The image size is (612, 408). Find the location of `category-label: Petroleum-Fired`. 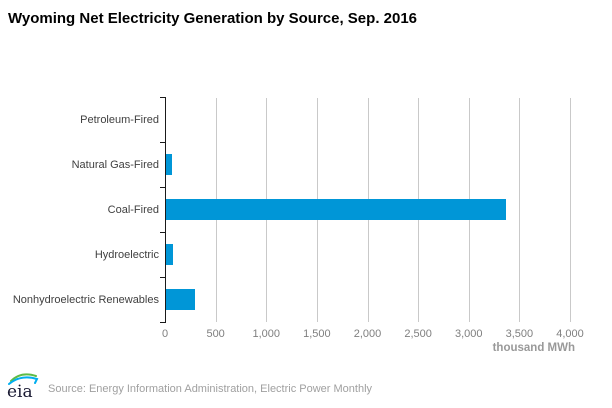

category-label: Petroleum-Fired is located at coordinates (119, 119).